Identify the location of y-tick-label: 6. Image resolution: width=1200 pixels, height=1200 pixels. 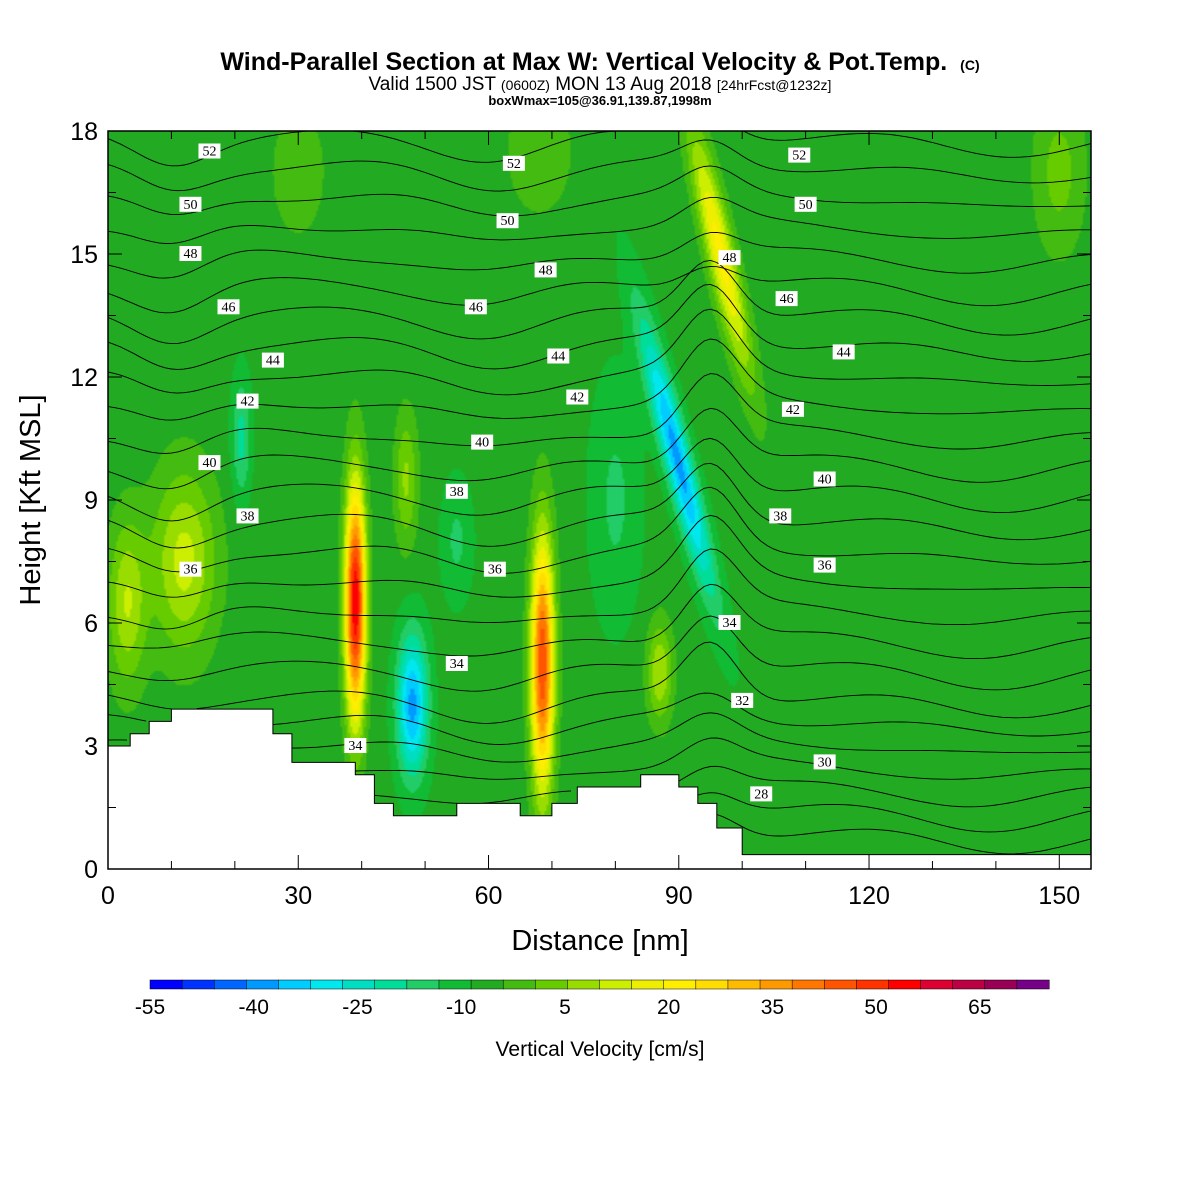
(91, 624).